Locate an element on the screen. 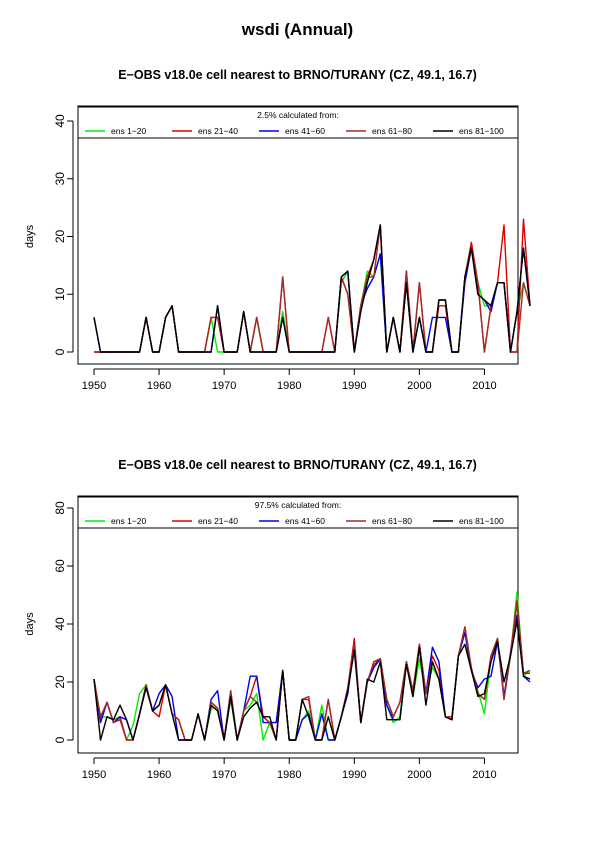  y-tick-label: 80 is located at coordinates (60, 508).